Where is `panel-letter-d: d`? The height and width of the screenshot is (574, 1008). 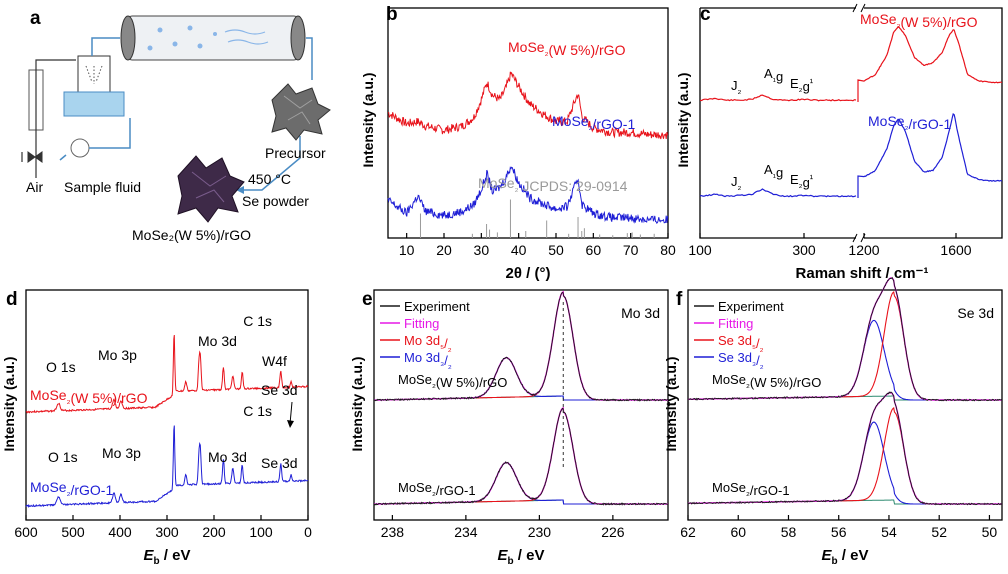 panel-letter-d: d is located at coordinates (12, 299).